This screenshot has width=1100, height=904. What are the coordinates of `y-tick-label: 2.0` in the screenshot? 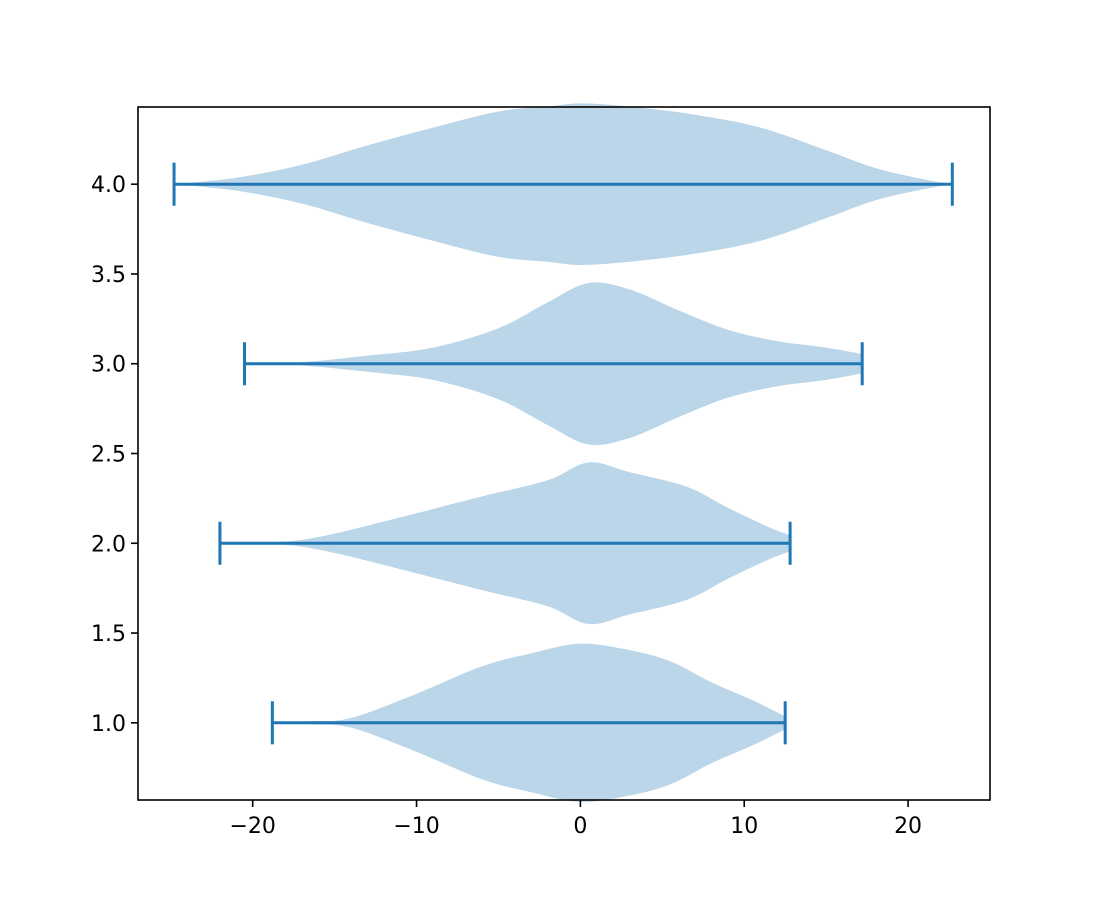 It's located at (108, 544).